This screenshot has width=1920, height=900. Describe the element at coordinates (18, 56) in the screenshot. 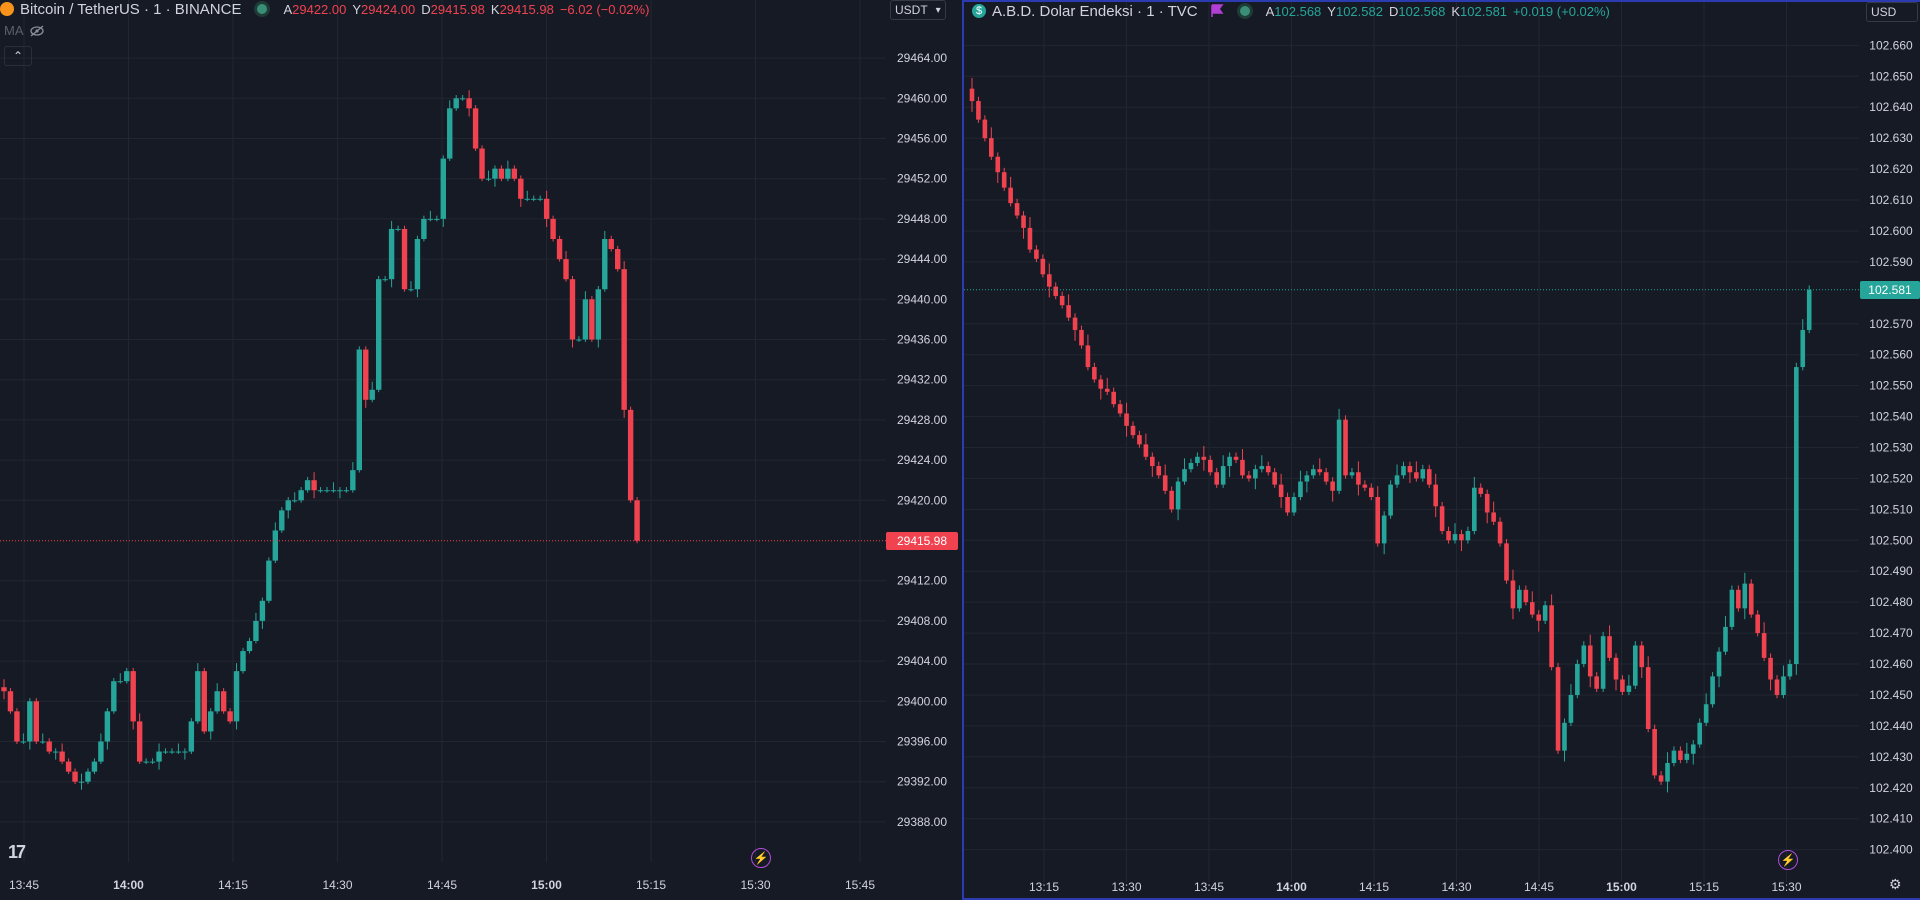

I see `collapse-legend-button: ⌃` at that location.